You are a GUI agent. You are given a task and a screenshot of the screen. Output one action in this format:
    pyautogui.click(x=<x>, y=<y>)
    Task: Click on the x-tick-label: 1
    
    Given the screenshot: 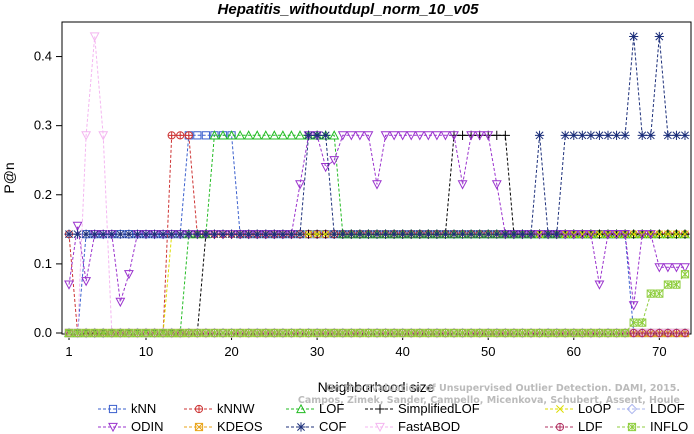 What is the action you would take?
    pyautogui.click(x=68, y=351)
    